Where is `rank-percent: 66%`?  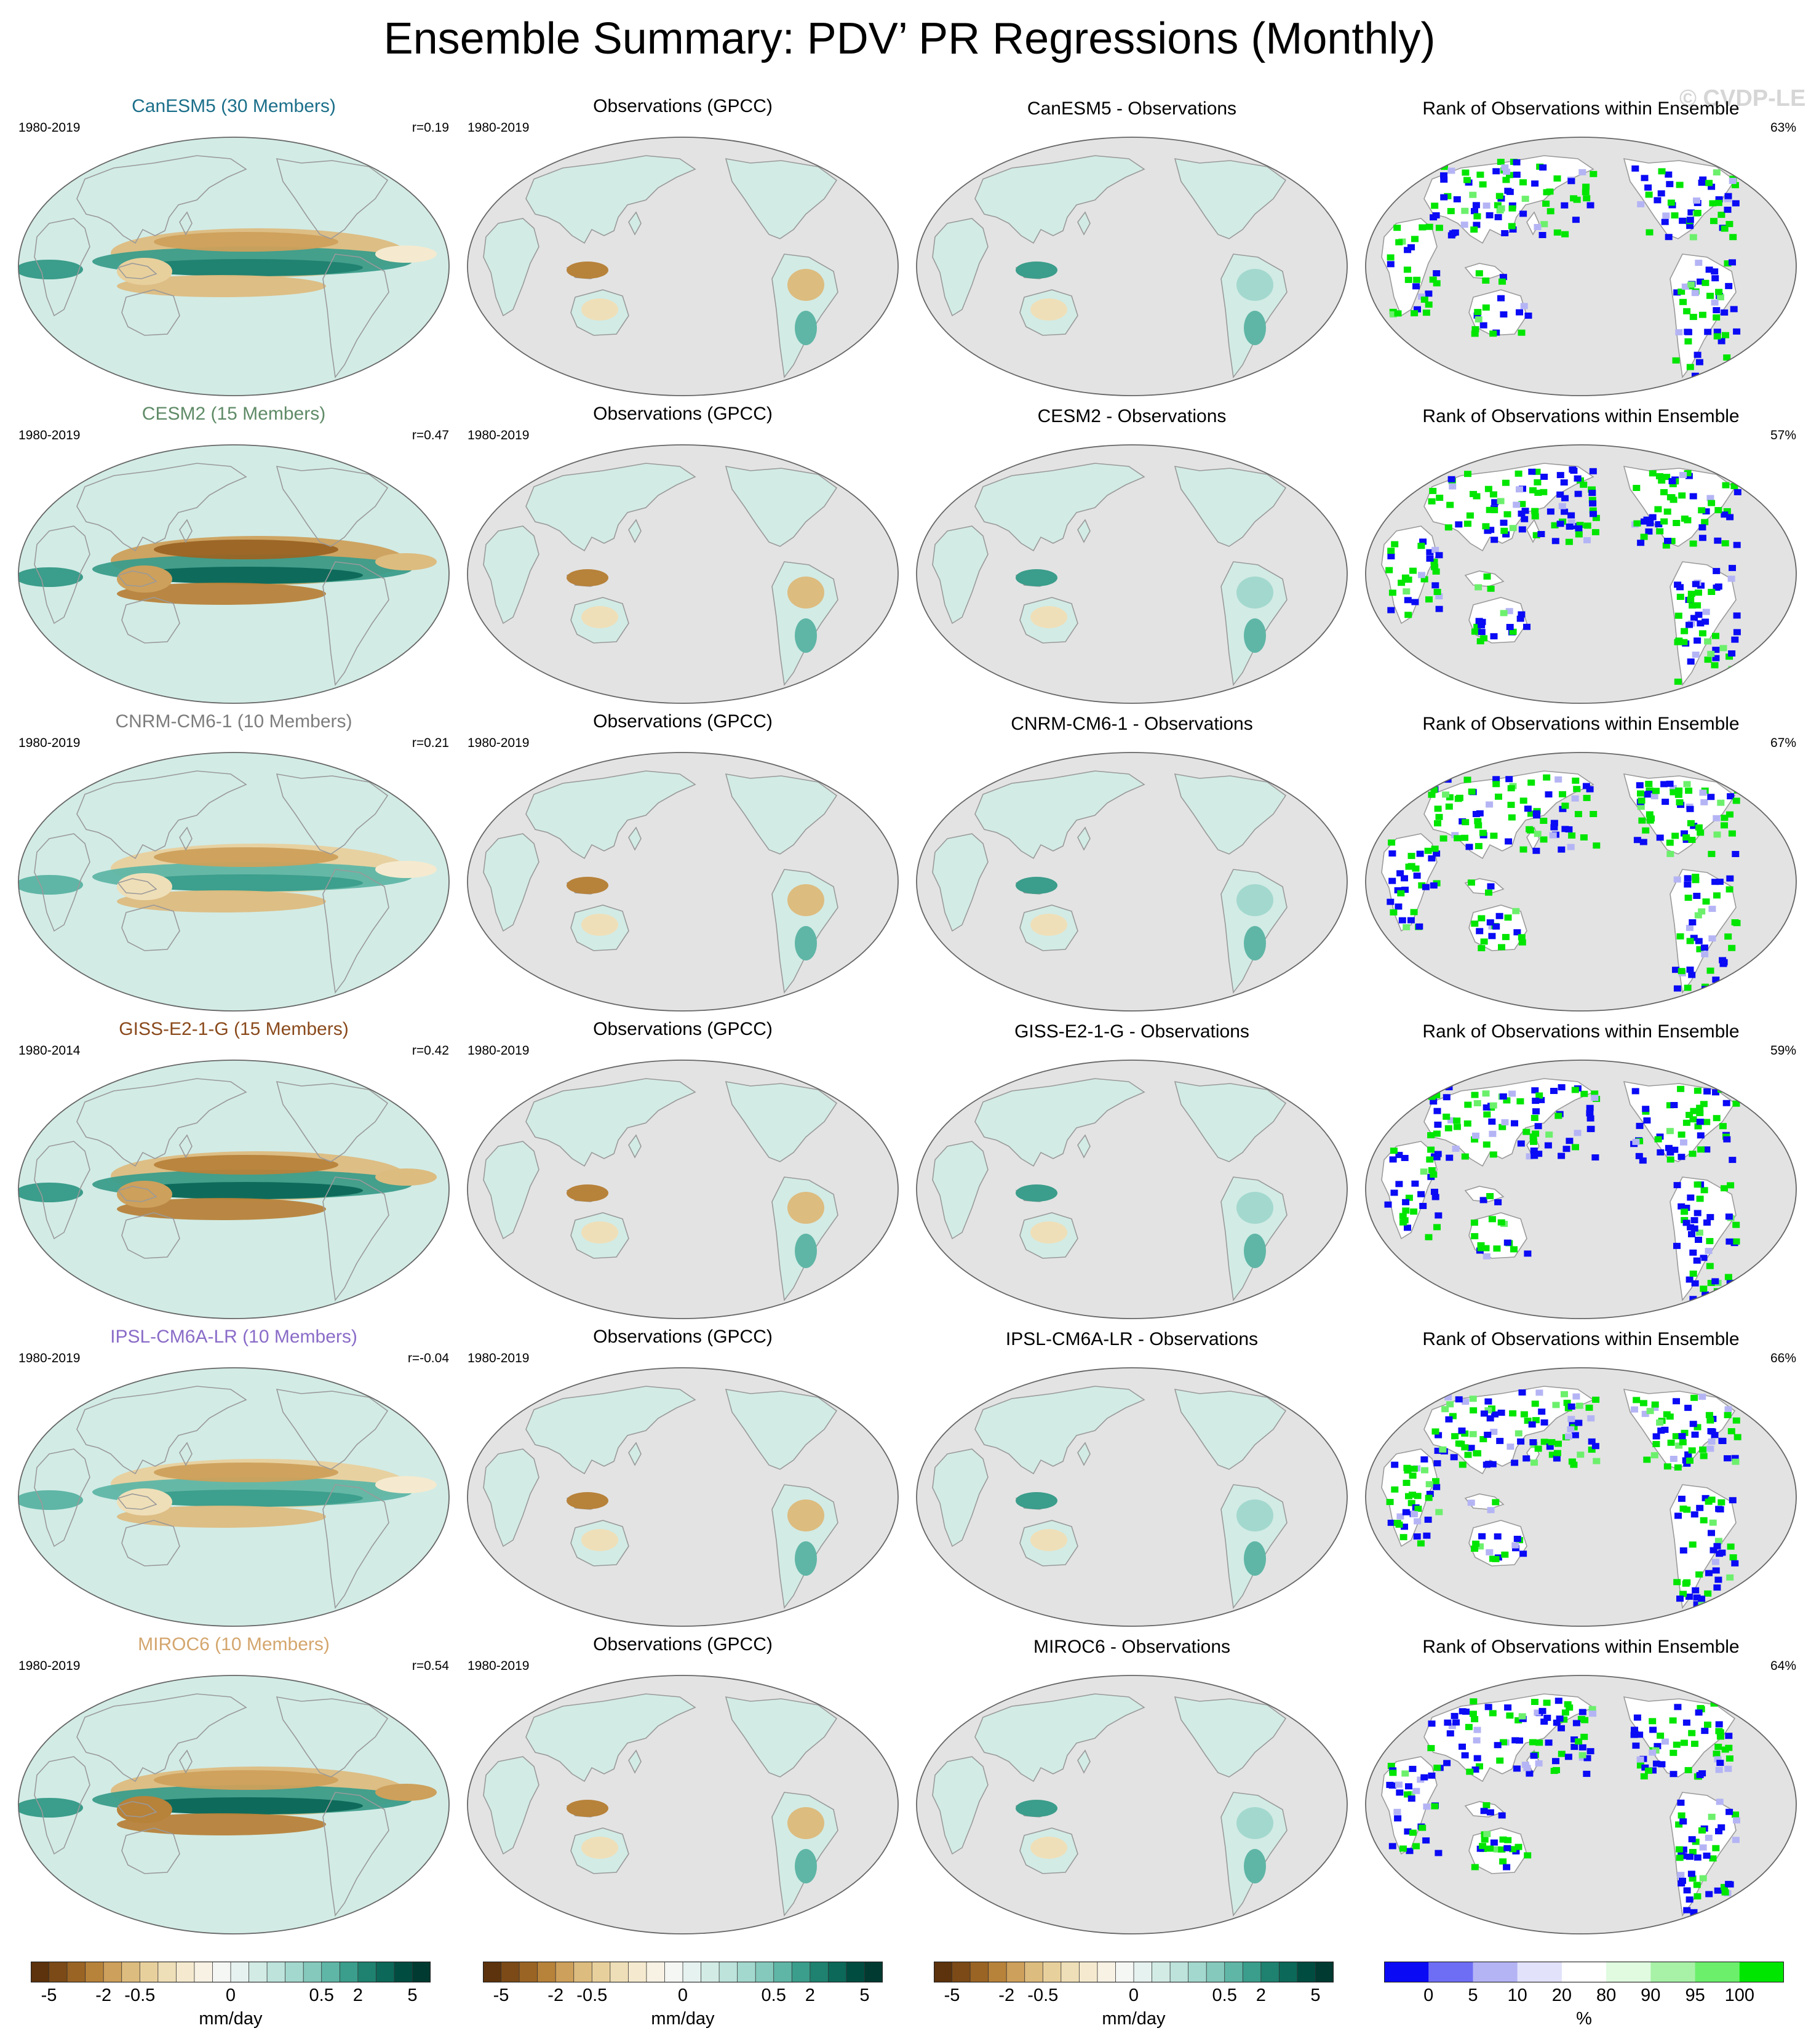 rank-percent: 66% is located at coordinates (1783, 1358).